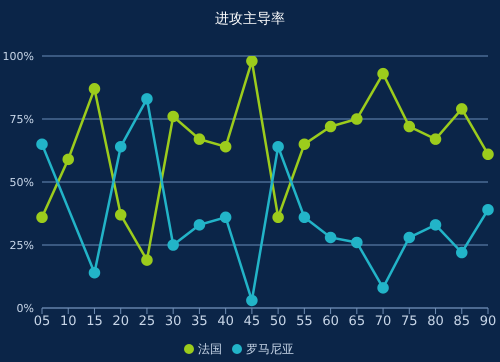 This screenshot has height=362, width=500. I want to click on x-tick-label: 85, so click(461, 322).